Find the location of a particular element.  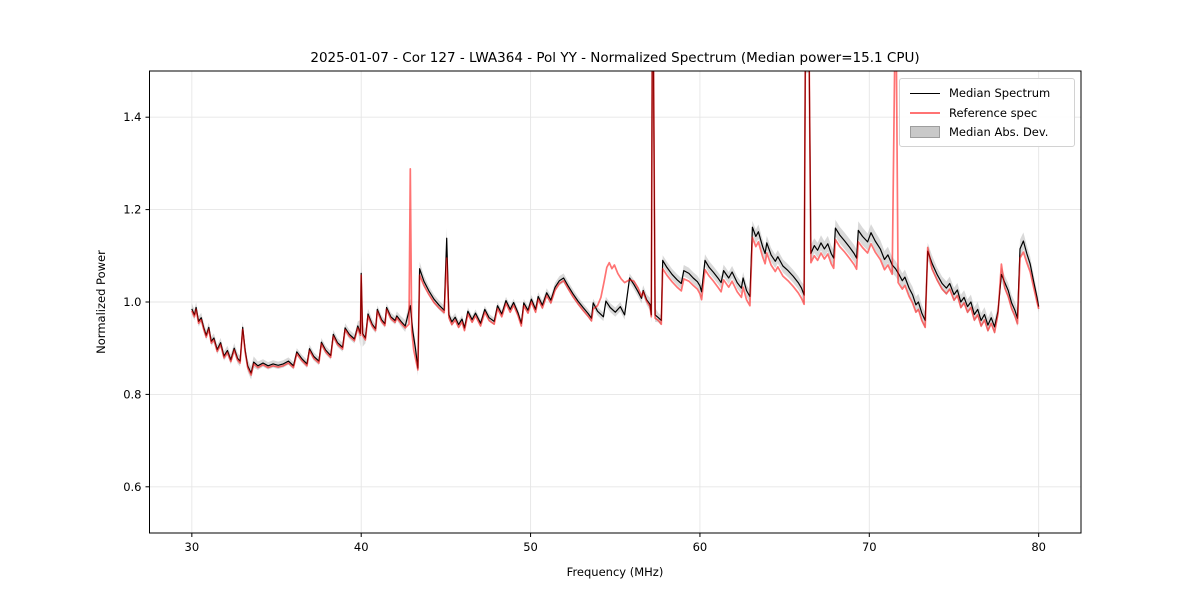

legend-label-reference-spec: Reference spec is located at coordinates (993, 112).